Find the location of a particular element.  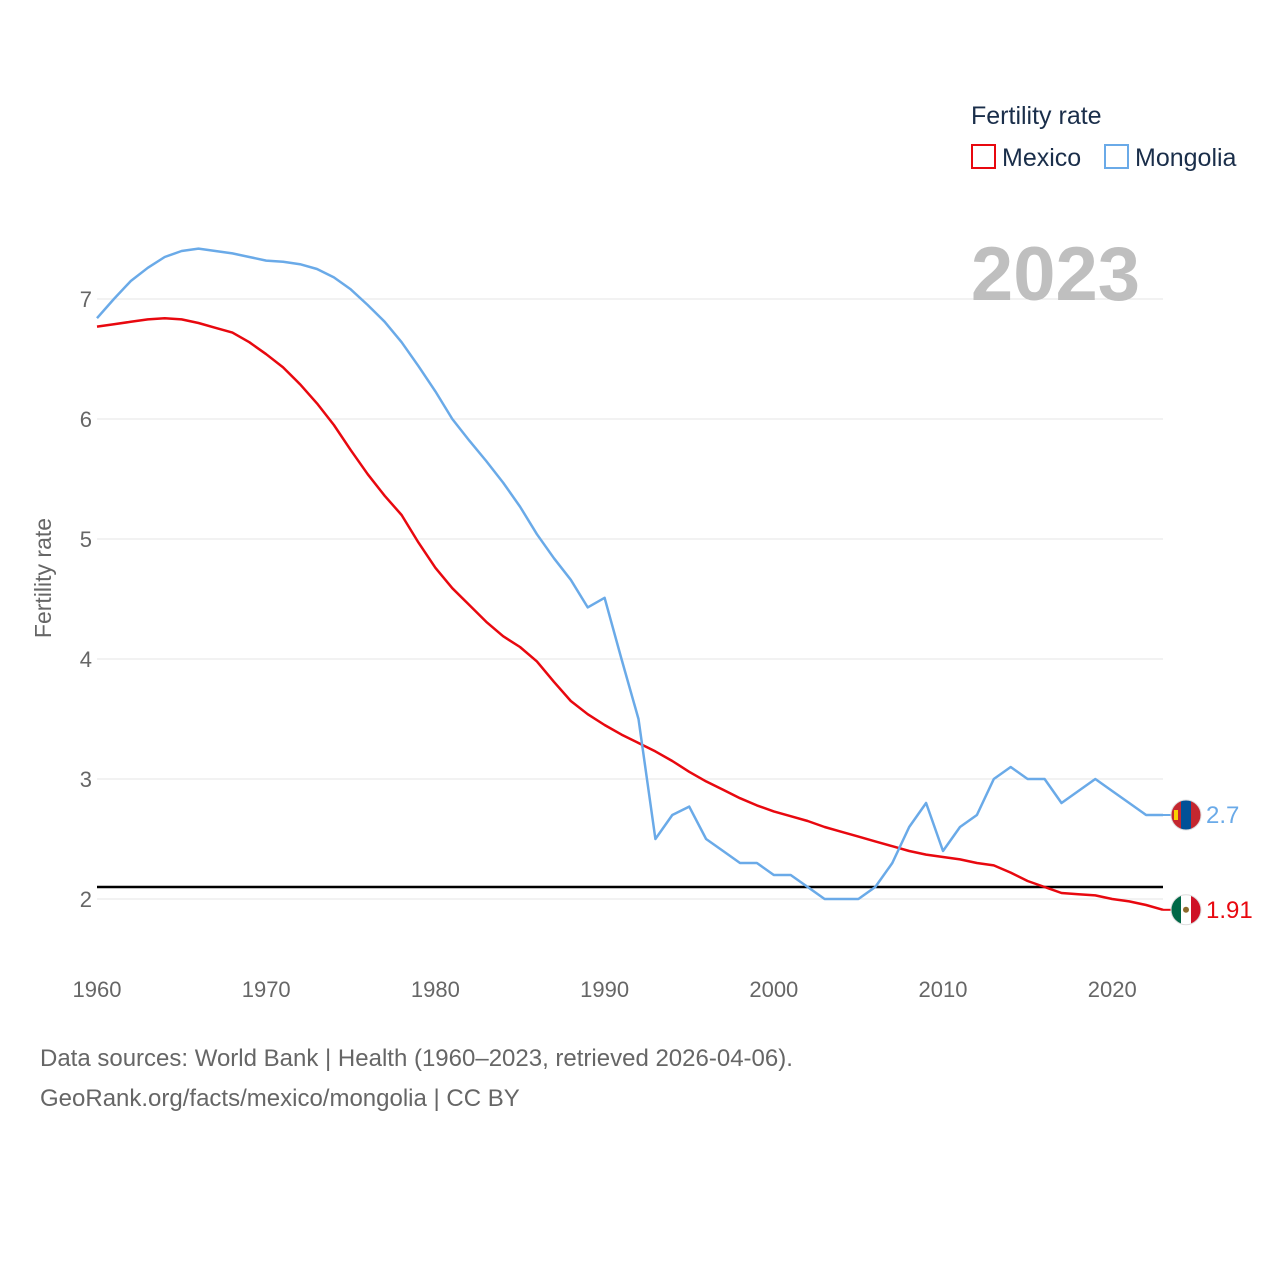

x-tick-label: 2010 is located at coordinates (943, 989).